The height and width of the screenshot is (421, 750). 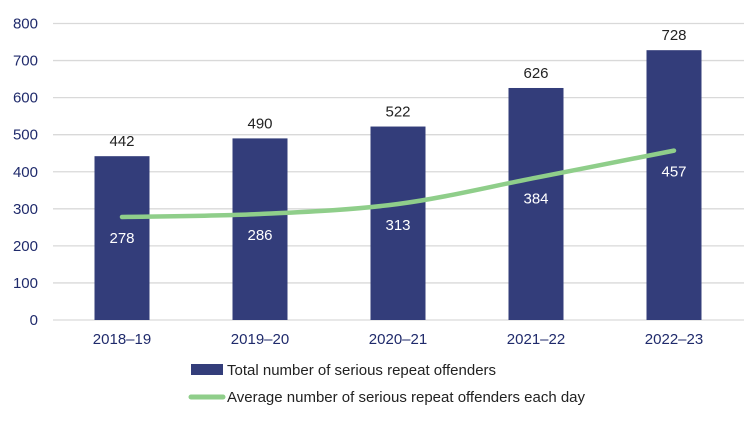 What do you see at coordinates (397, 112) in the screenshot?
I see `bar-data-label: 522` at bounding box center [397, 112].